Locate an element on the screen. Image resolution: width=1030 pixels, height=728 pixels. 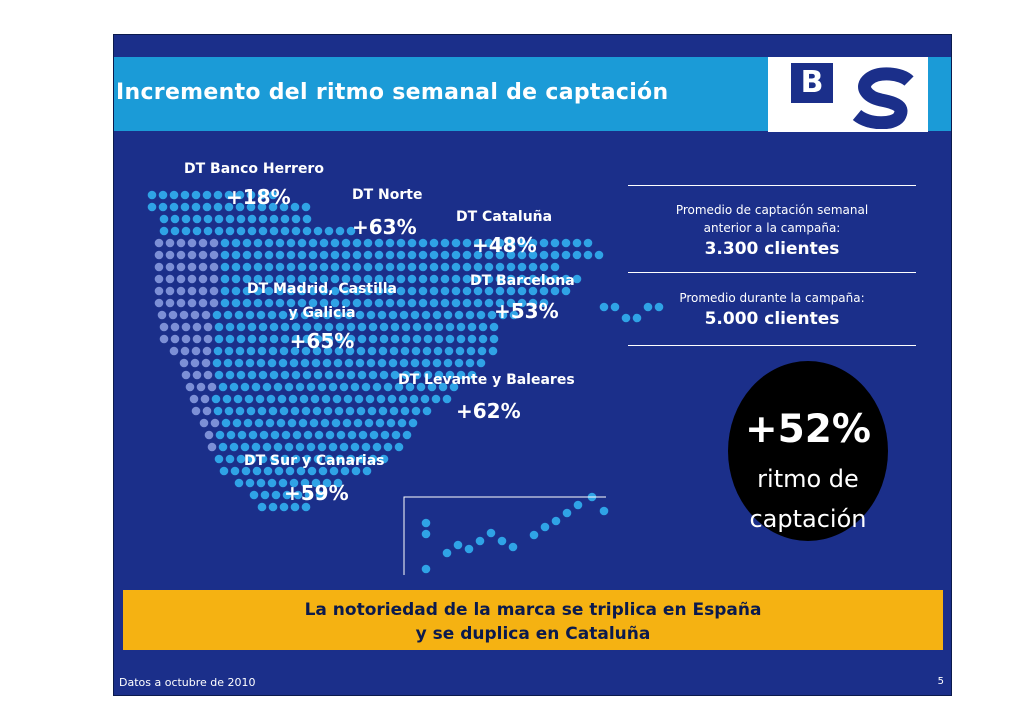
region-levante-pct: +62% is located at coordinates (488, 411).